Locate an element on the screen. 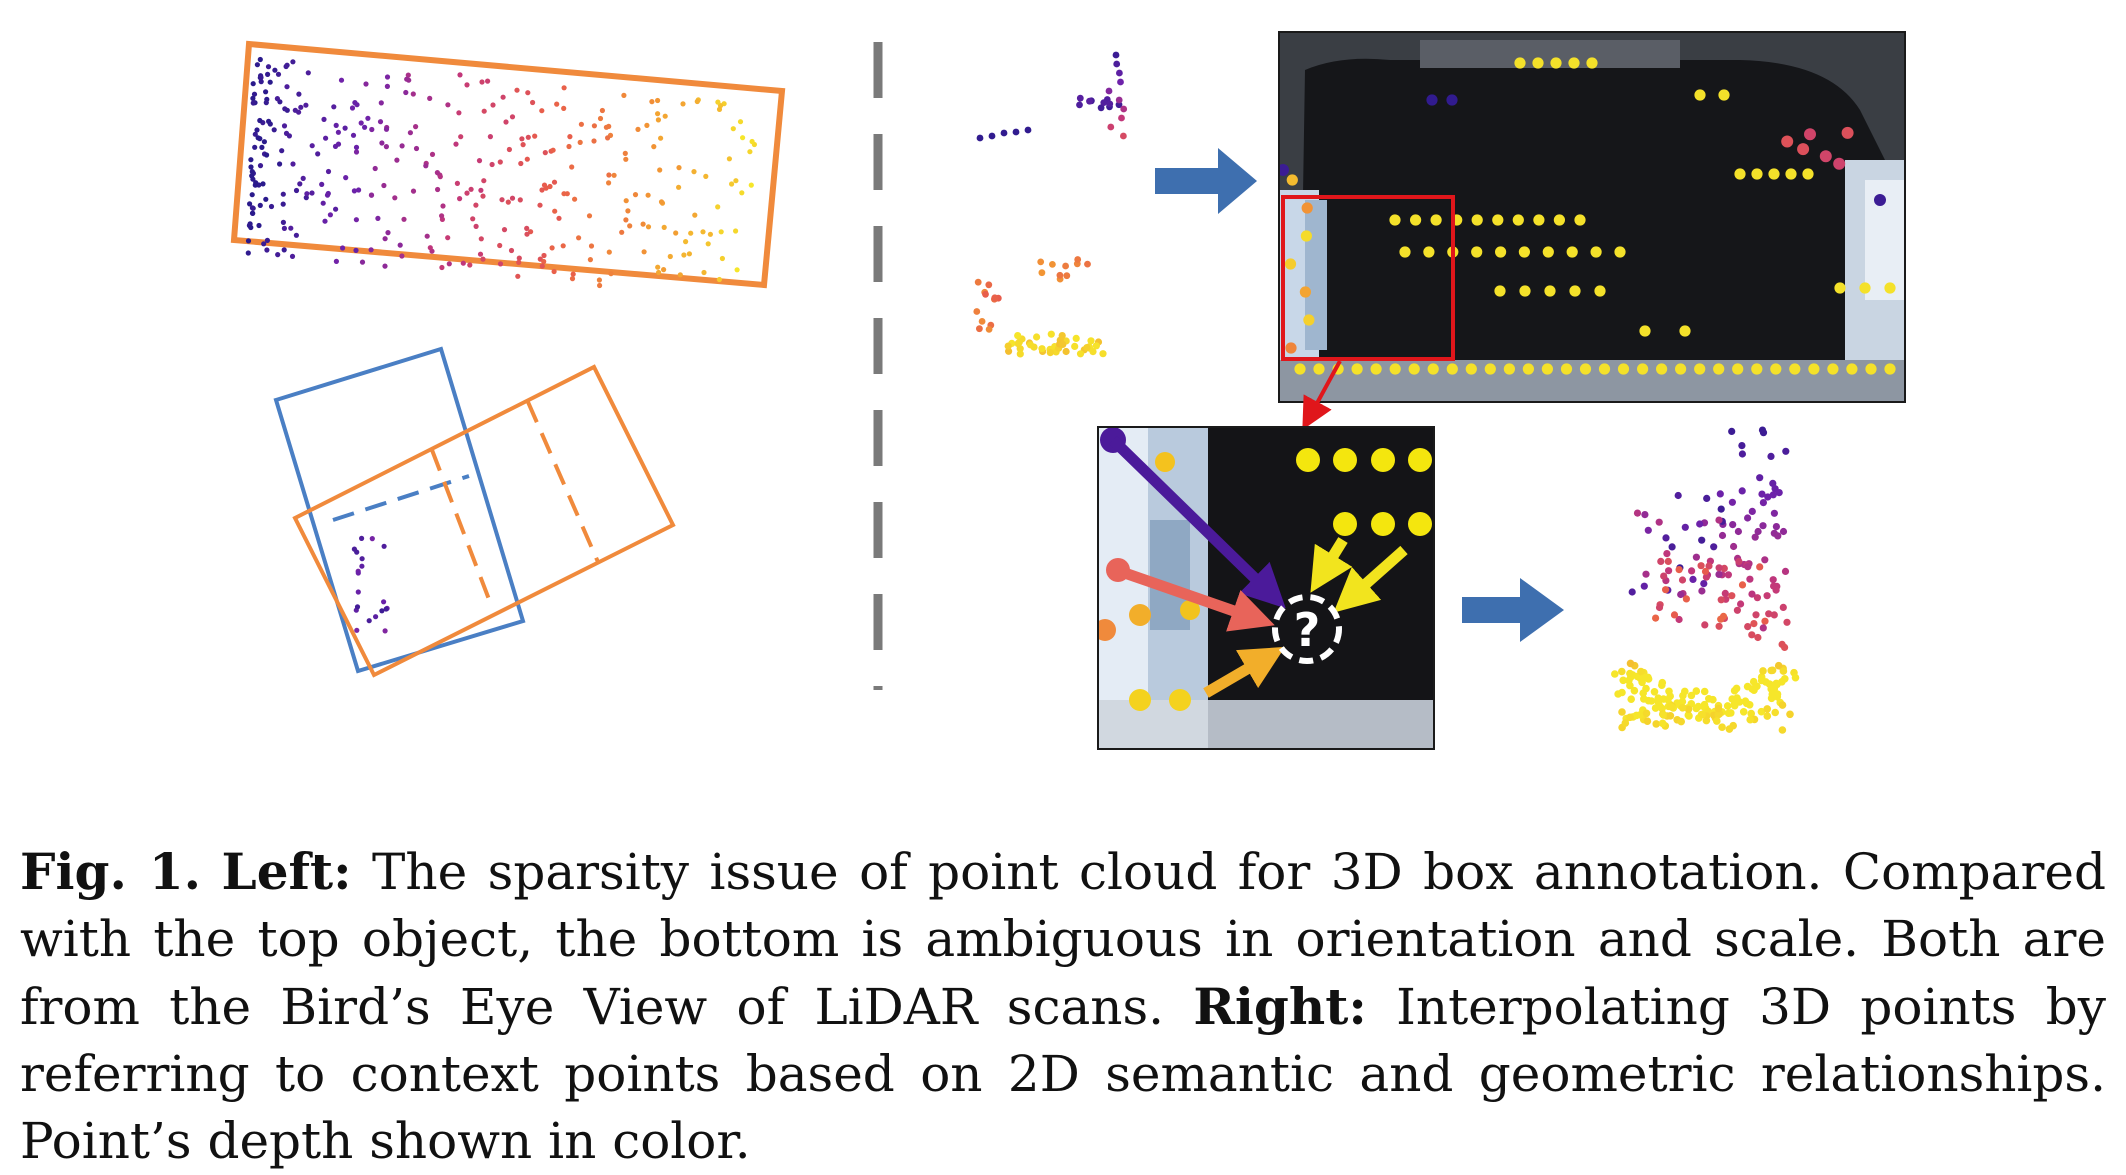 The image size is (2126, 1175). top-object-points is located at coordinates (501, 172).